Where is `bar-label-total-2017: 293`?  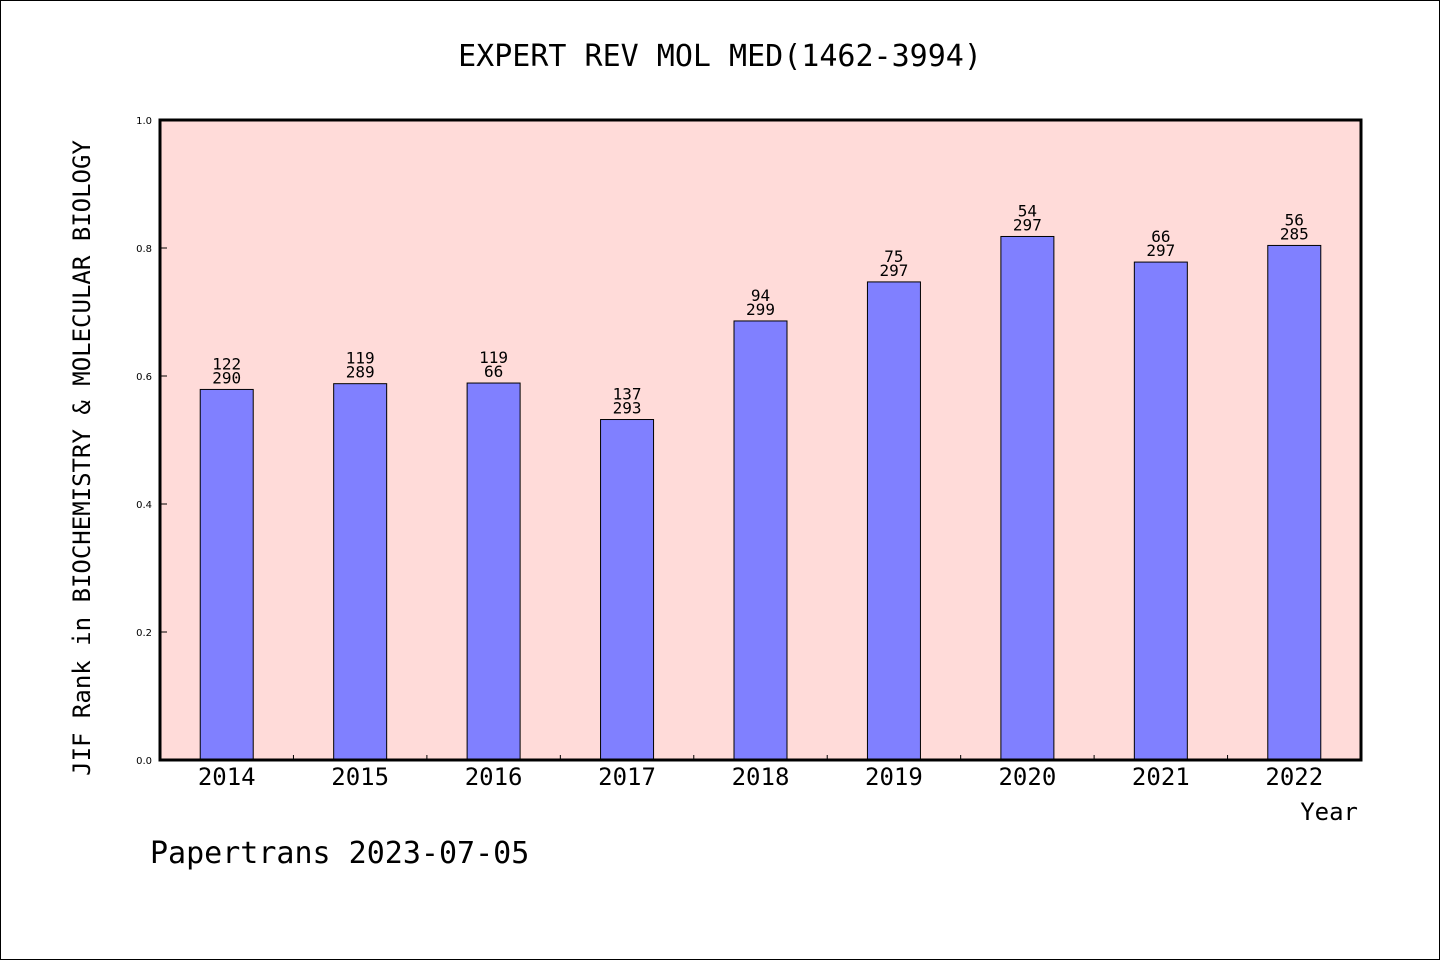
bar-label-total-2017: 293 is located at coordinates (627, 408).